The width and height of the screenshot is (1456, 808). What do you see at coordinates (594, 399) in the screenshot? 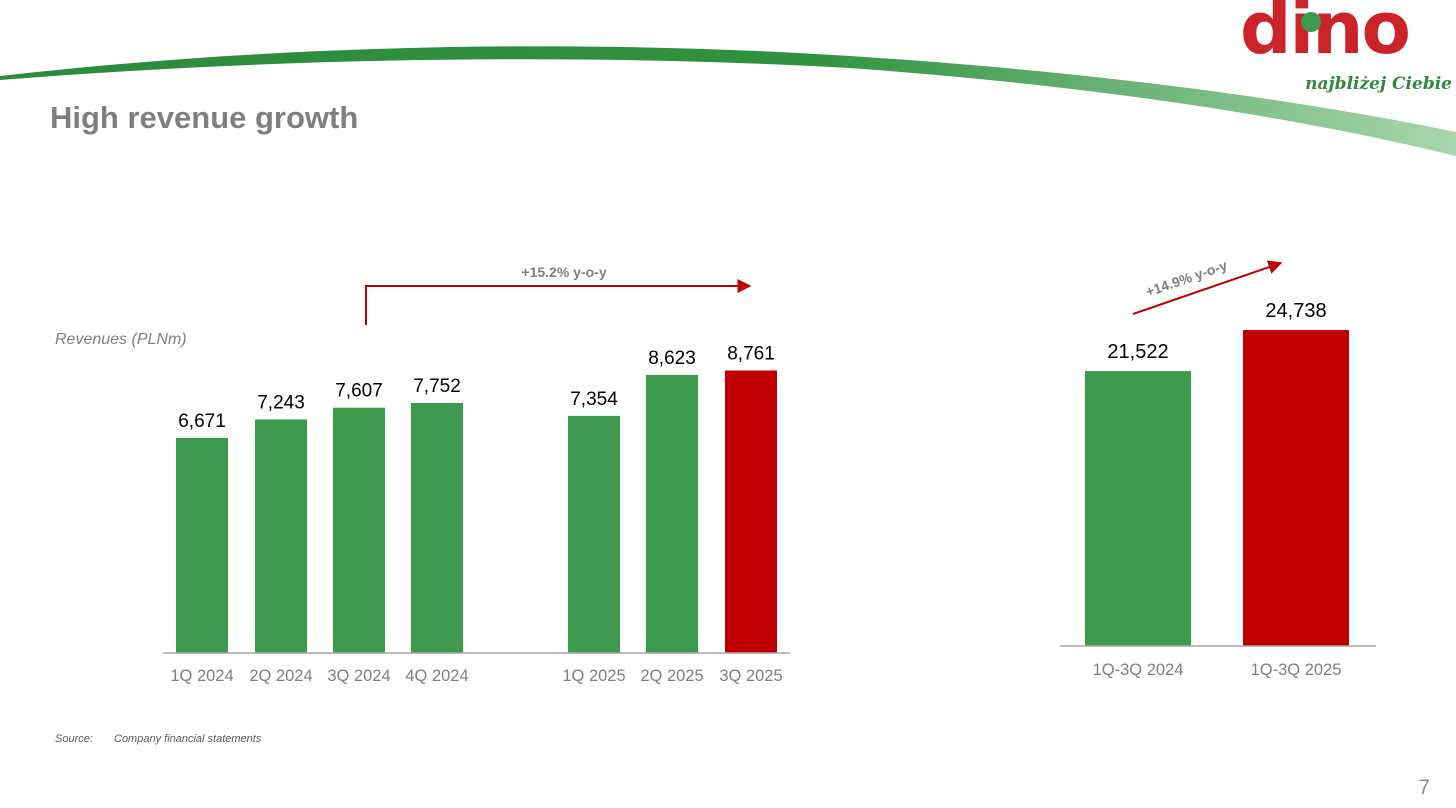
I see `data-label-5: 7,354` at bounding box center [594, 399].